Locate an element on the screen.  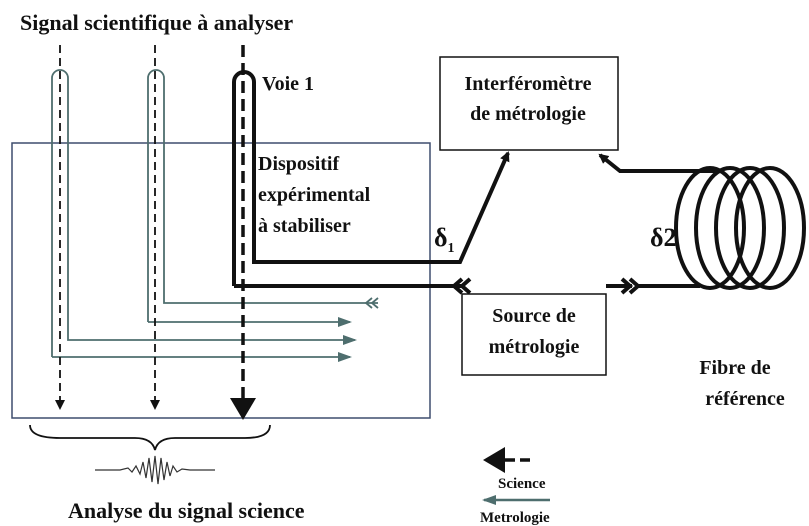
source-label: Source de métrologie is located at coordinates (534, 331).